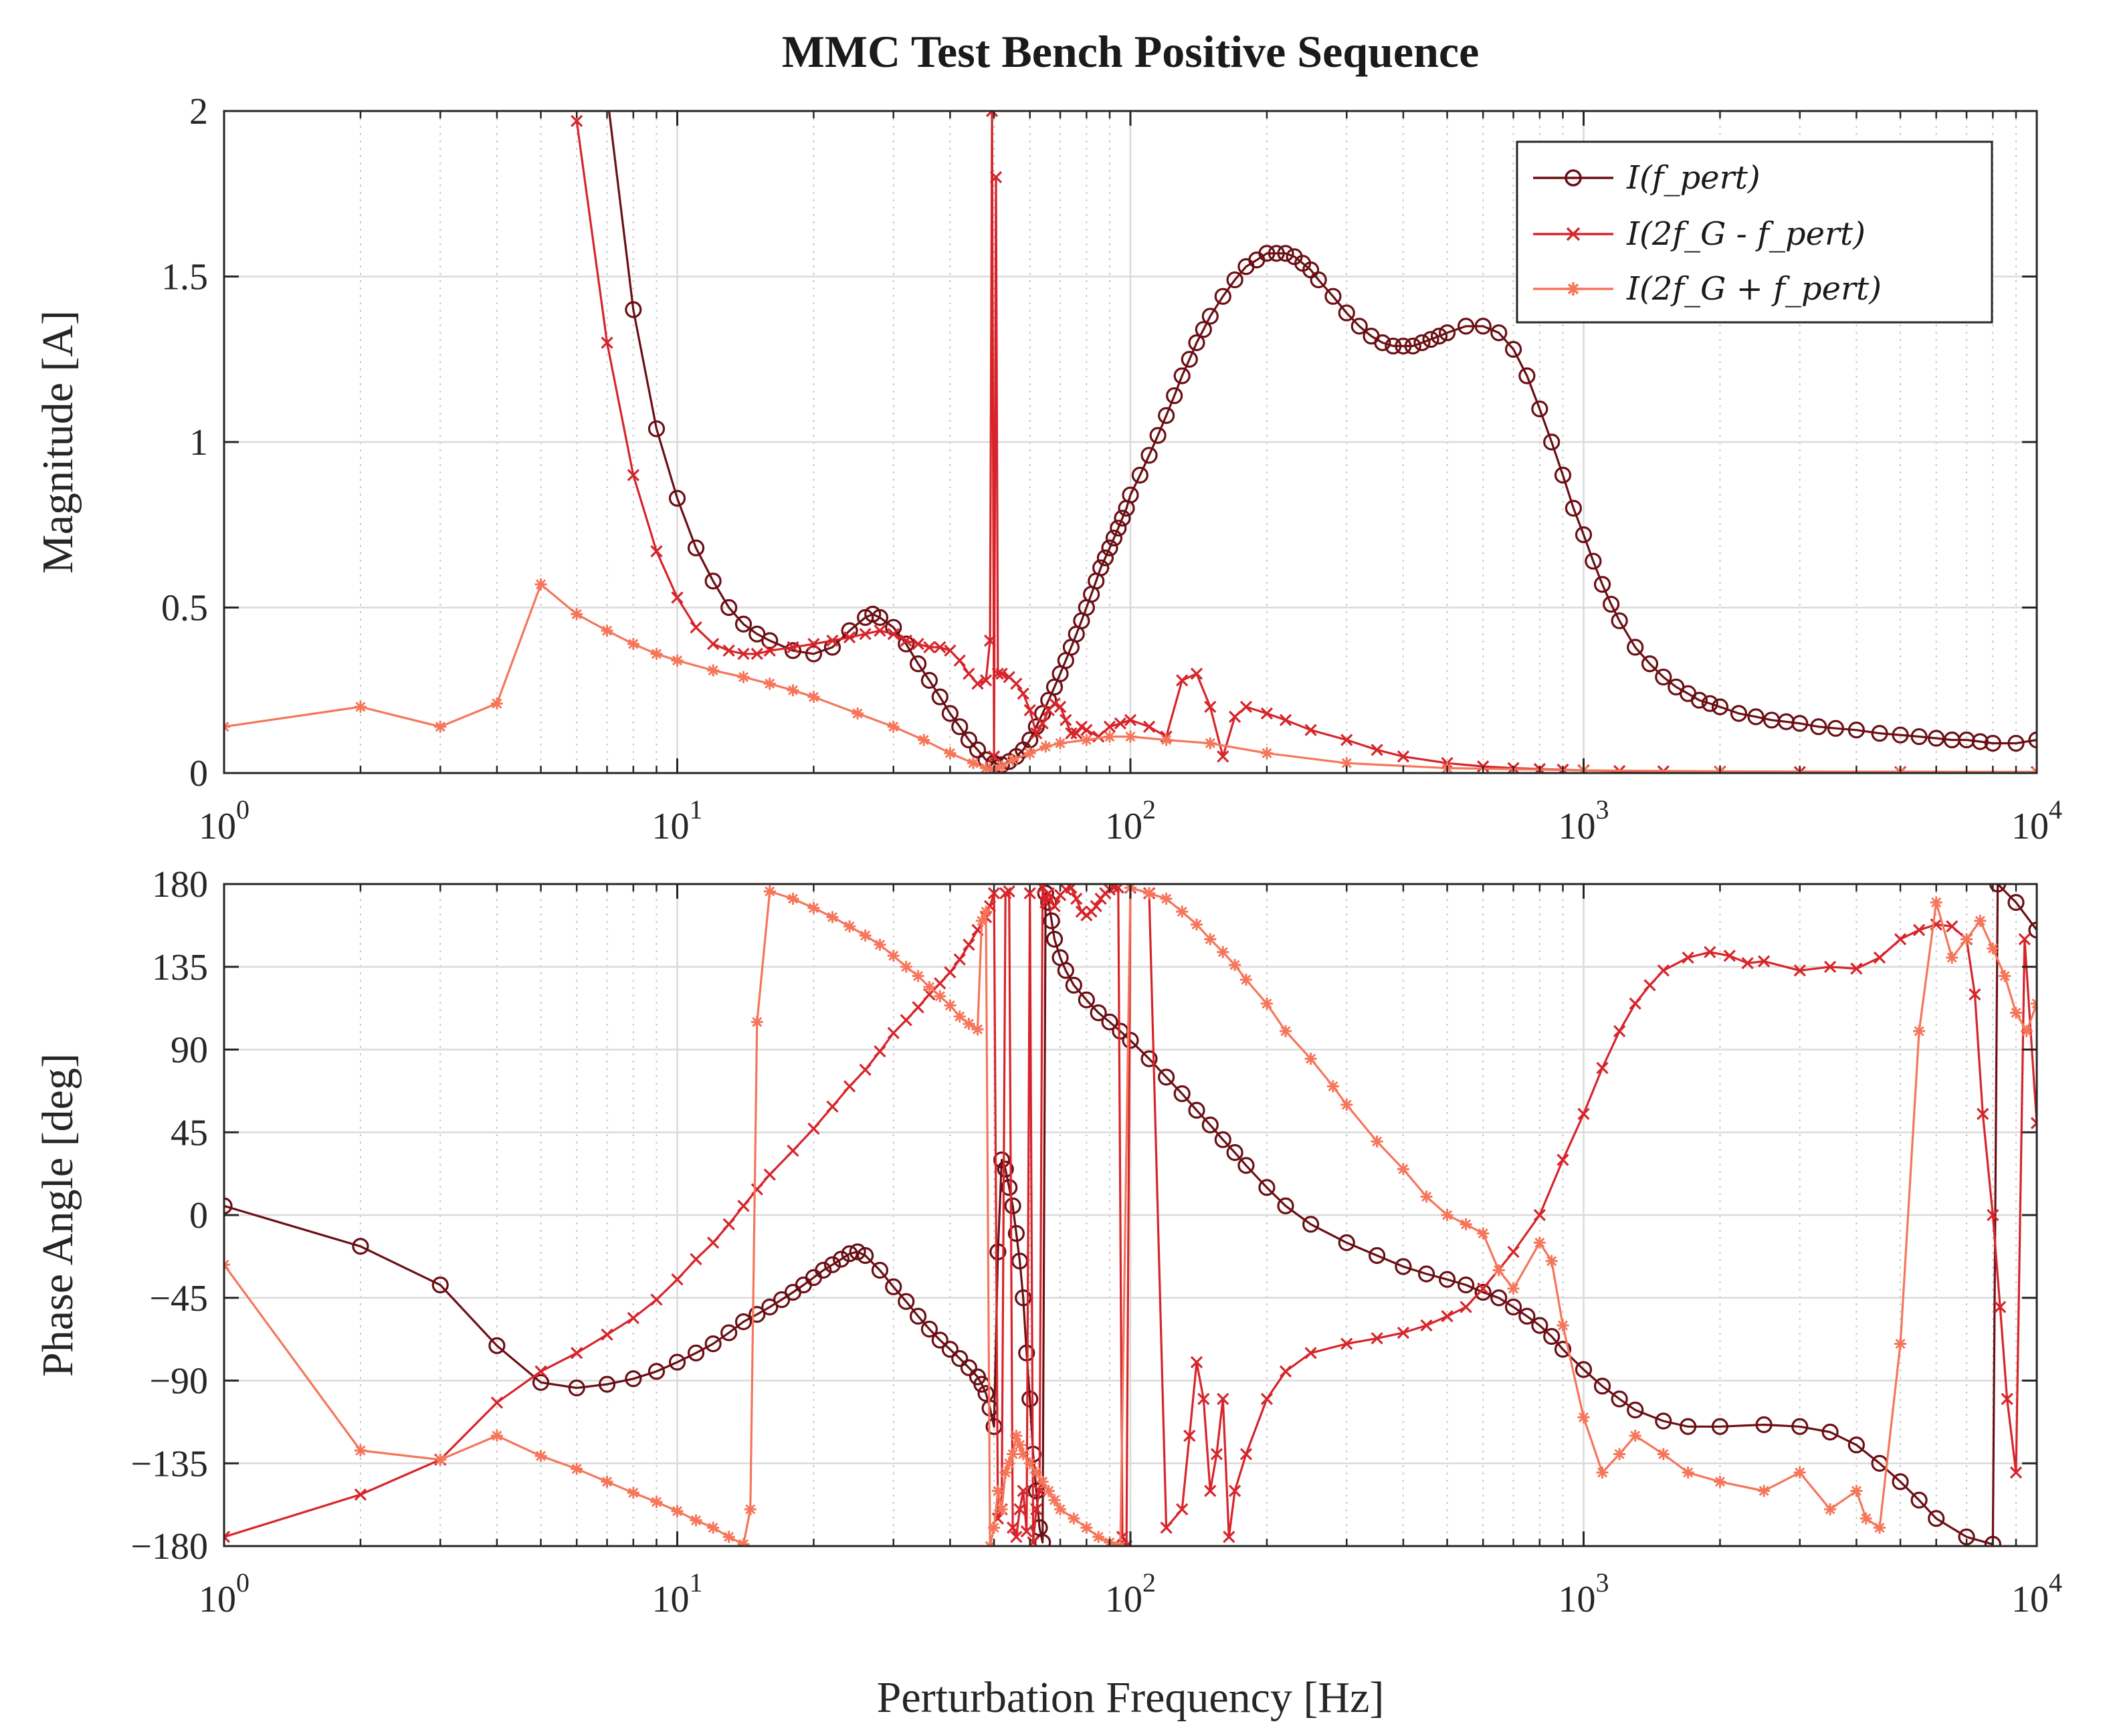 The width and height of the screenshot is (2107, 1736). I want to click on x-axis-label: Perturbation Frequency [Hz], so click(1131, 1697).